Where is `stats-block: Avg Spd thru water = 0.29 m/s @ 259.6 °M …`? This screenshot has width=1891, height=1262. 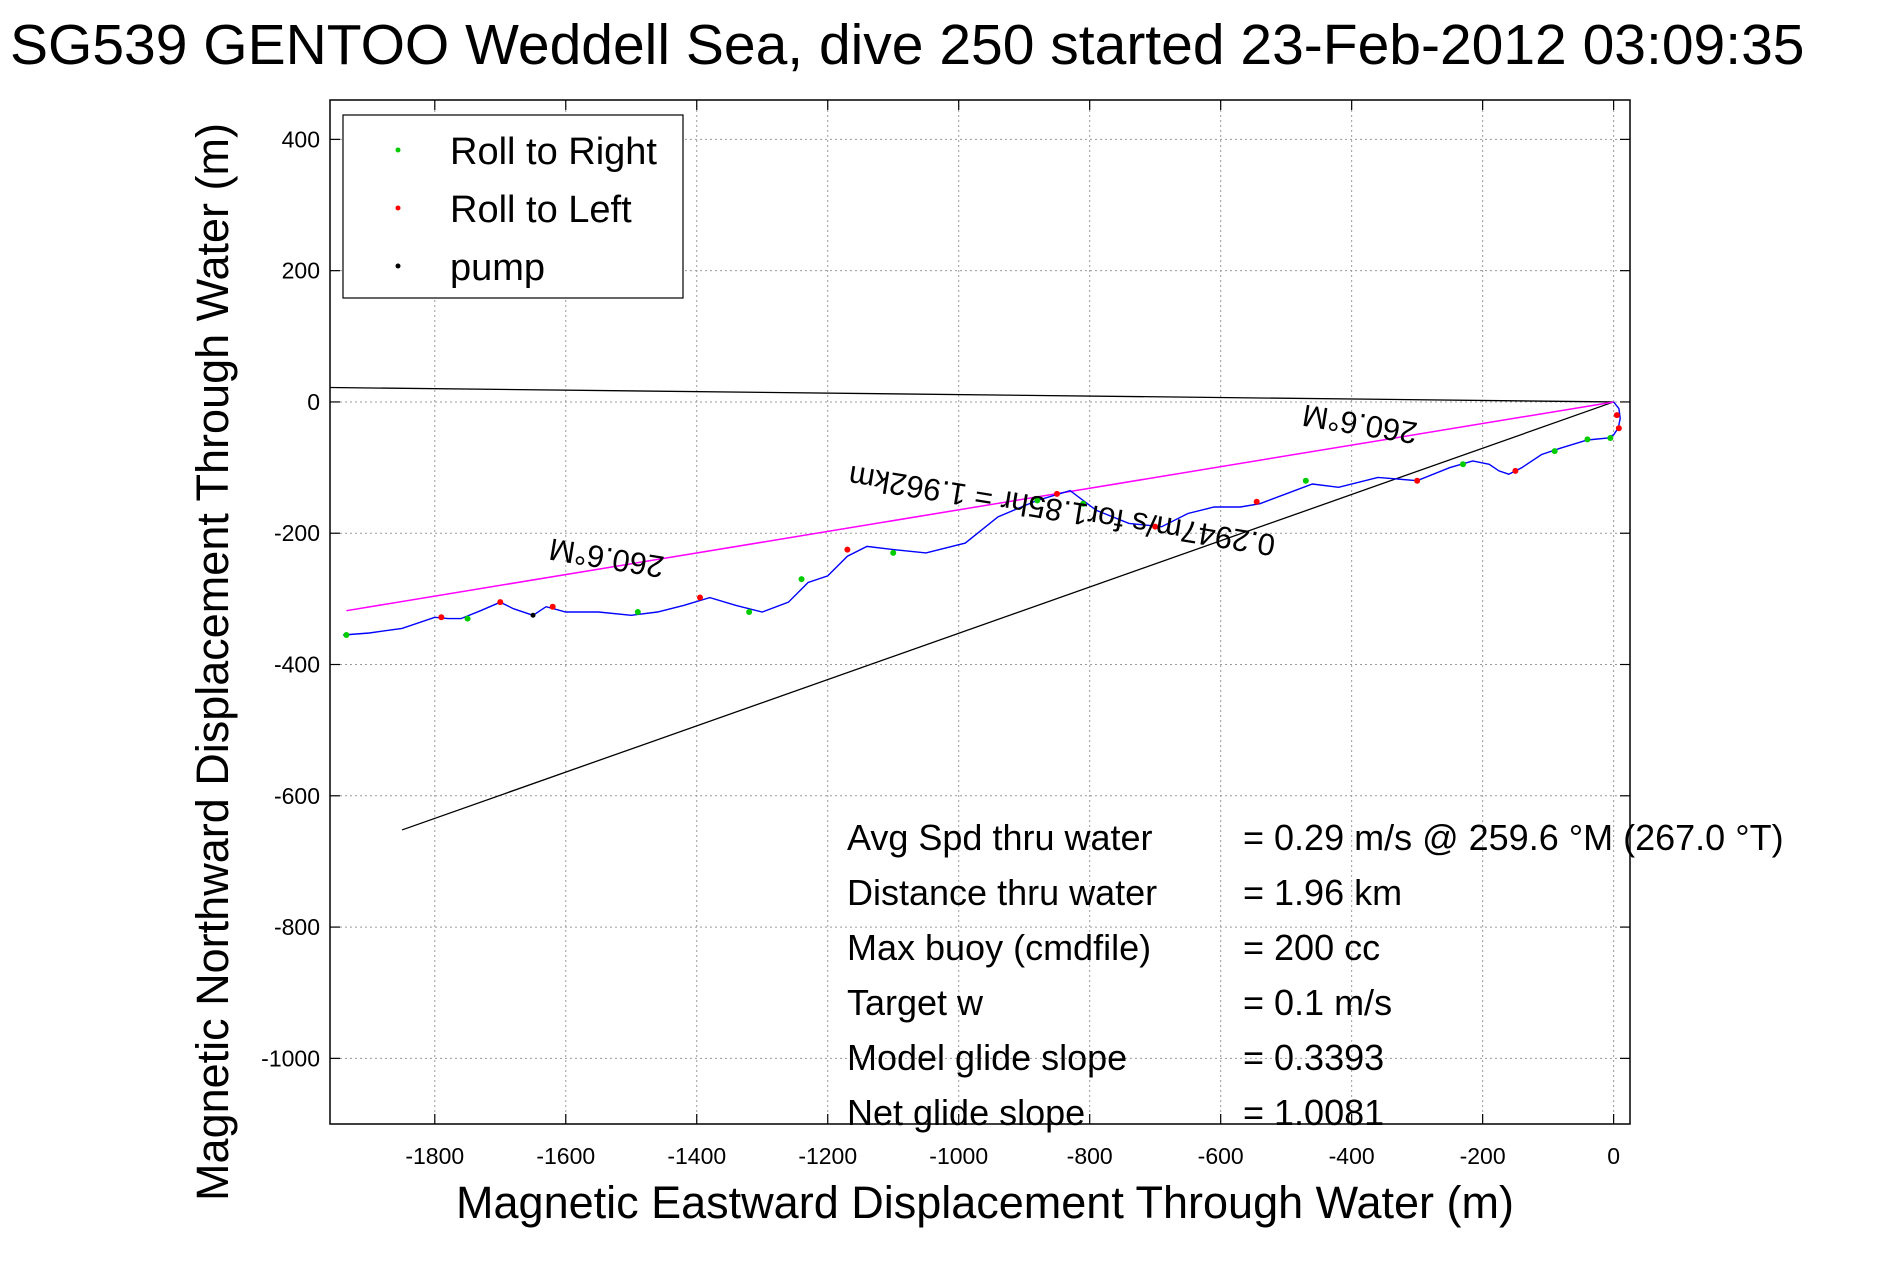 stats-block: Avg Spd thru water = 0.29 m/s @ 259.6 °M … is located at coordinates (1315, 975).